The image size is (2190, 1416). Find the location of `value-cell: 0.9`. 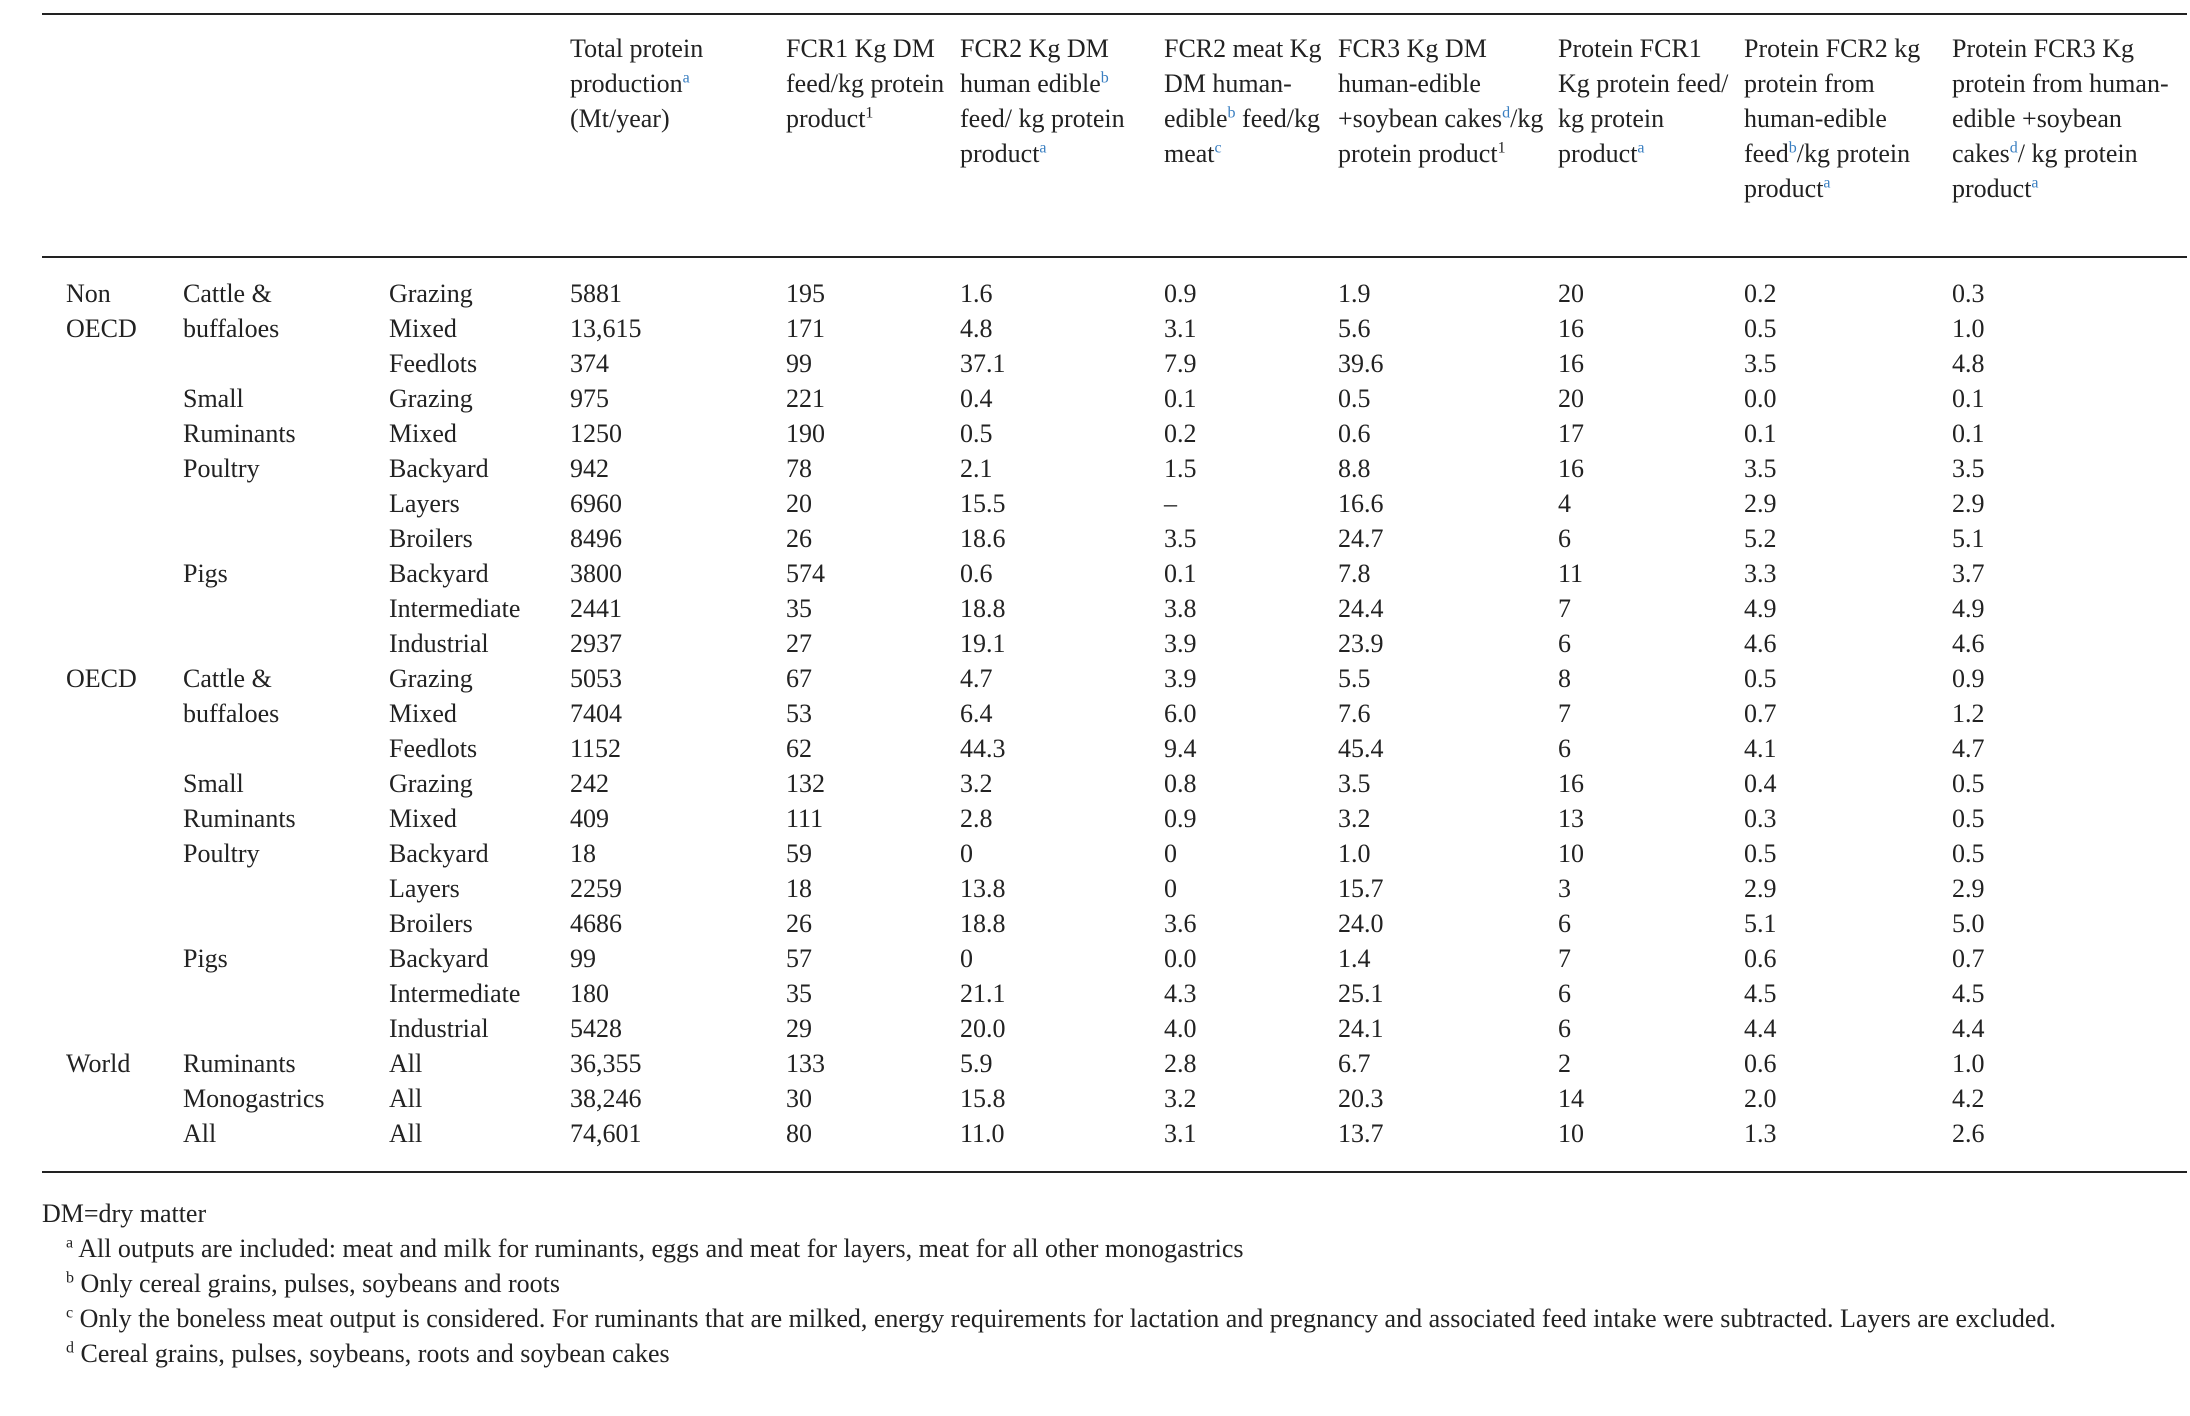

value-cell: 0.9 is located at coordinates (1180, 818).